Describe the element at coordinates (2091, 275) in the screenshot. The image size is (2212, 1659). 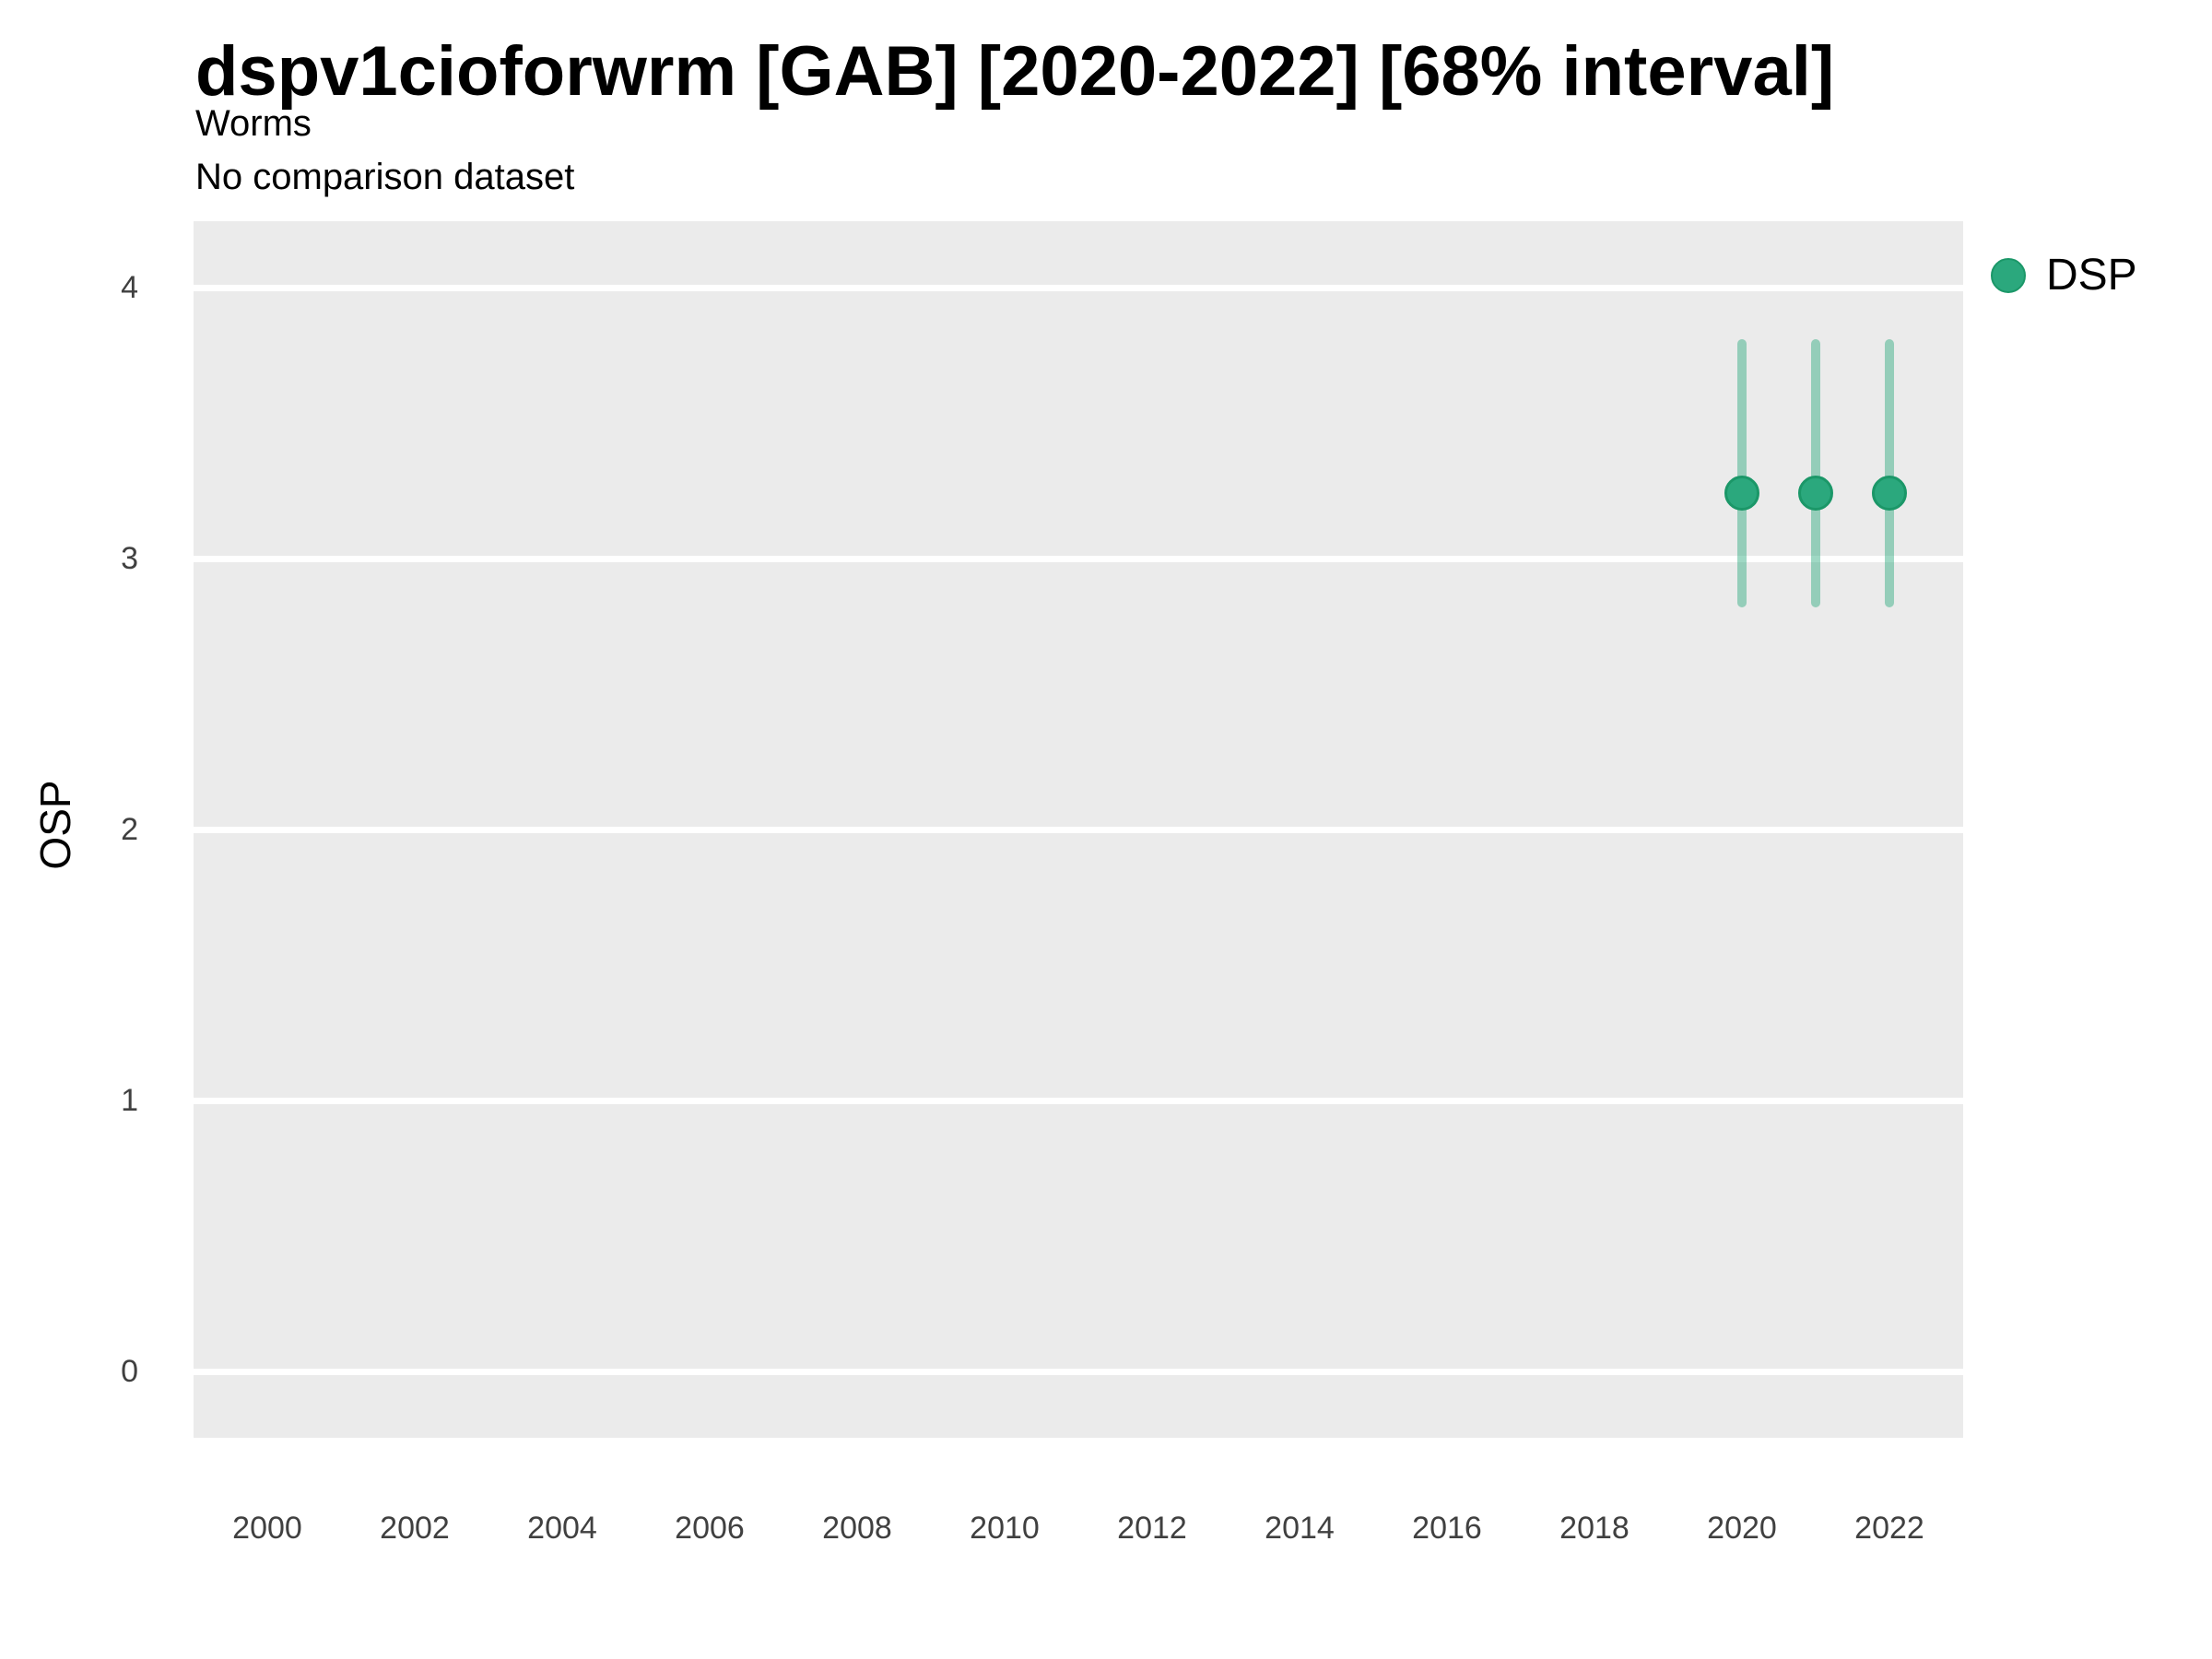
I see `legend-label: DSP` at that location.